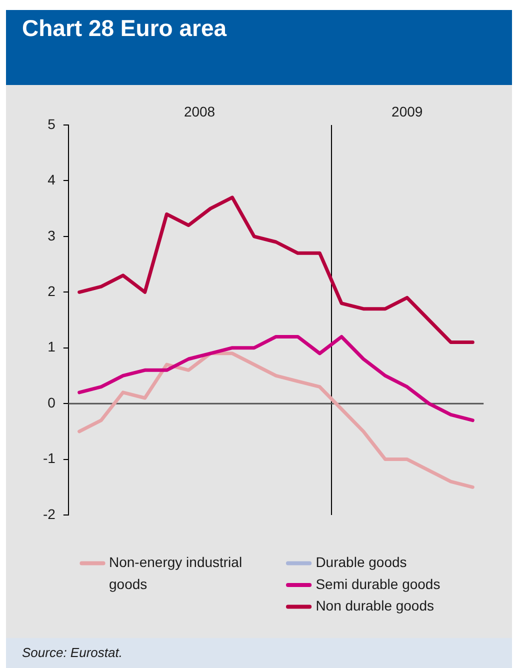 This screenshot has height=668, width=515. Describe the element at coordinates (52, 291) in the screenshot. I see `y-tick-label: 2` at that location.